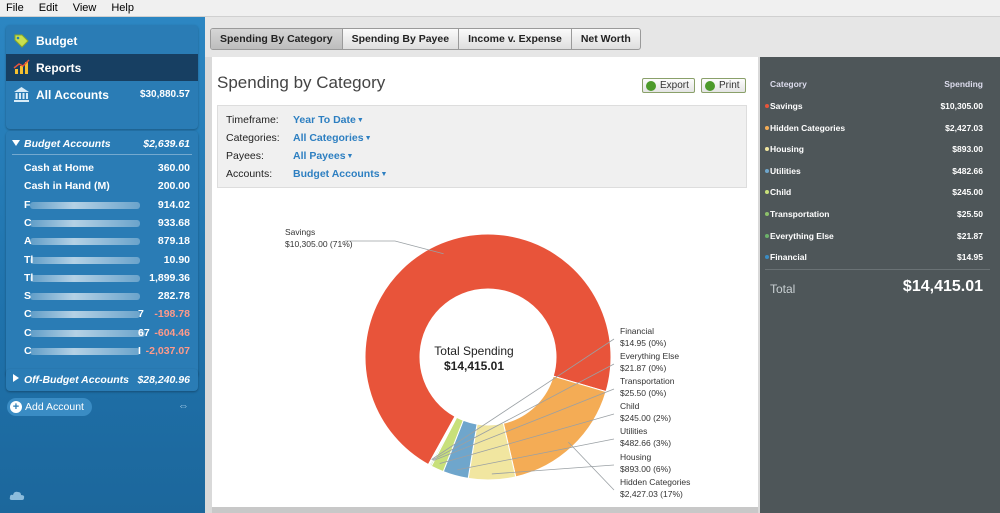 Image resolution: width=1000 pixels, height=513 pixels. What do you see at coordinates (76, 380) in the screenshot?
I see `off-budget-accounts-title: Off-Budget Accounts` at bounding box center [76, 380].